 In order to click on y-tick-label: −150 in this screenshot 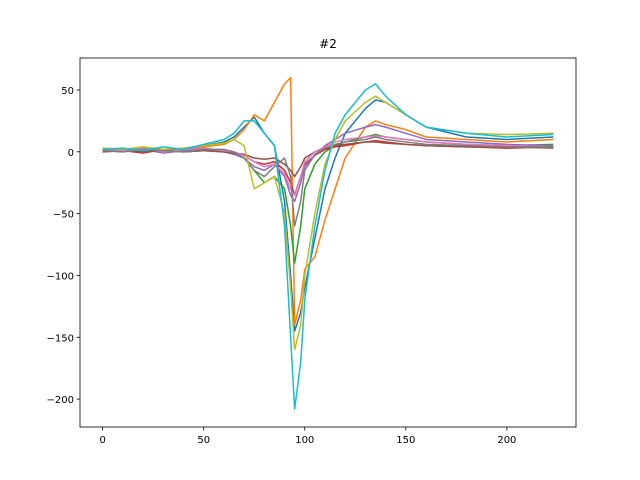, I will do `click(60, 338)`.